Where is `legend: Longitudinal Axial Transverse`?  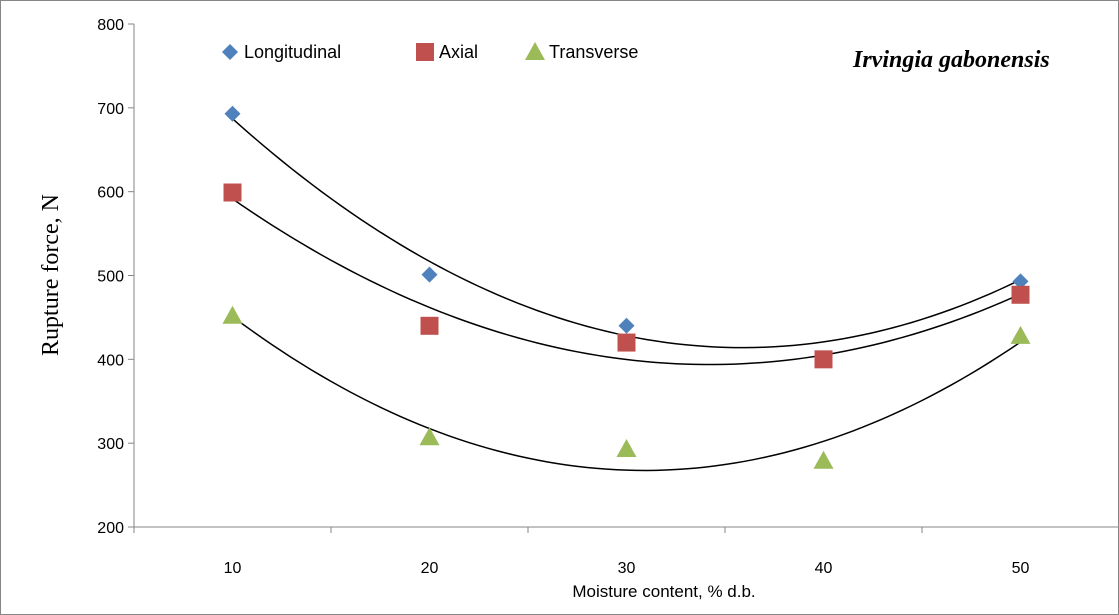
legend: Longitudinal Axial Transverse is located at coordinates (430, 52).